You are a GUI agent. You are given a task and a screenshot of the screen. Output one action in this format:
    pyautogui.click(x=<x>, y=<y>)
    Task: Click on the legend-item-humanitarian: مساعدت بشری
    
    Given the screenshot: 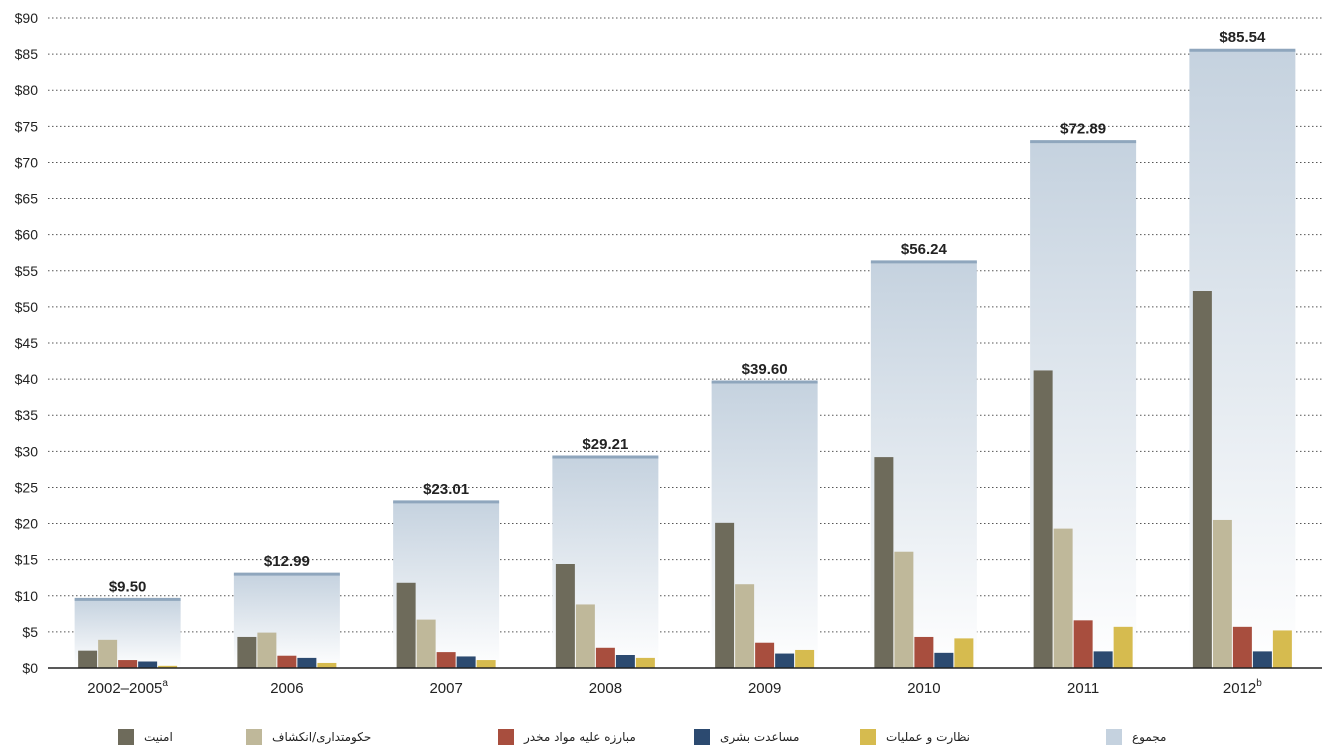 What is the action you would take?
    pyautogui.click(x=746, y=737)
    